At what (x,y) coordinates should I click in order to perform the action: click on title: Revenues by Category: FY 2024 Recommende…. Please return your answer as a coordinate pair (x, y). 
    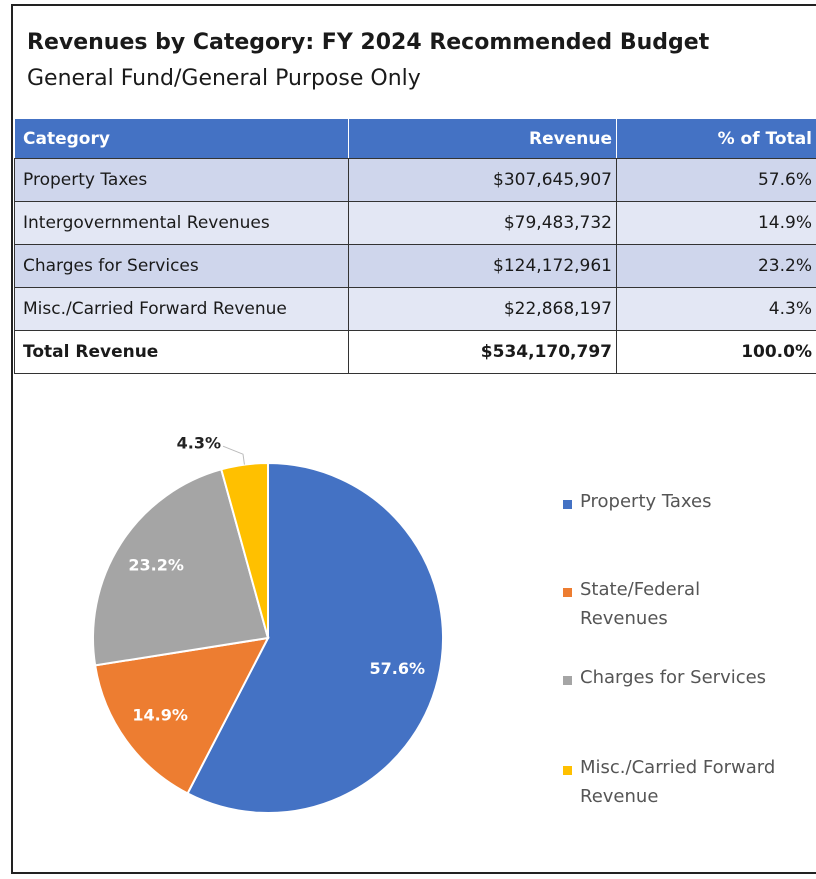
    Looking at the image, I should click on (368, 42).